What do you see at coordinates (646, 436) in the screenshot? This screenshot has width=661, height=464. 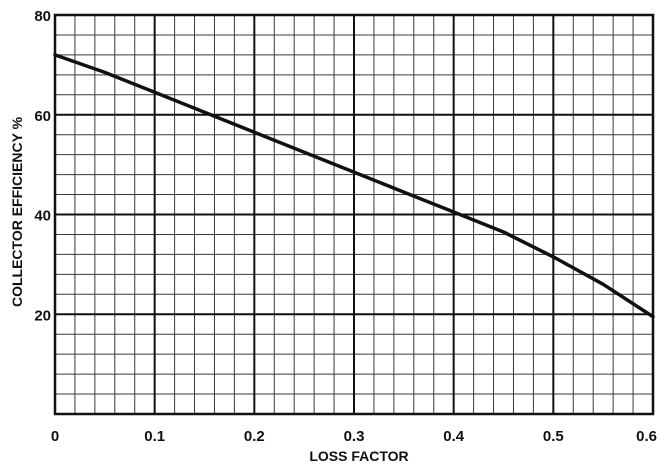 I see `x-tick-label: 0.6` at bounding box center [646, 436].